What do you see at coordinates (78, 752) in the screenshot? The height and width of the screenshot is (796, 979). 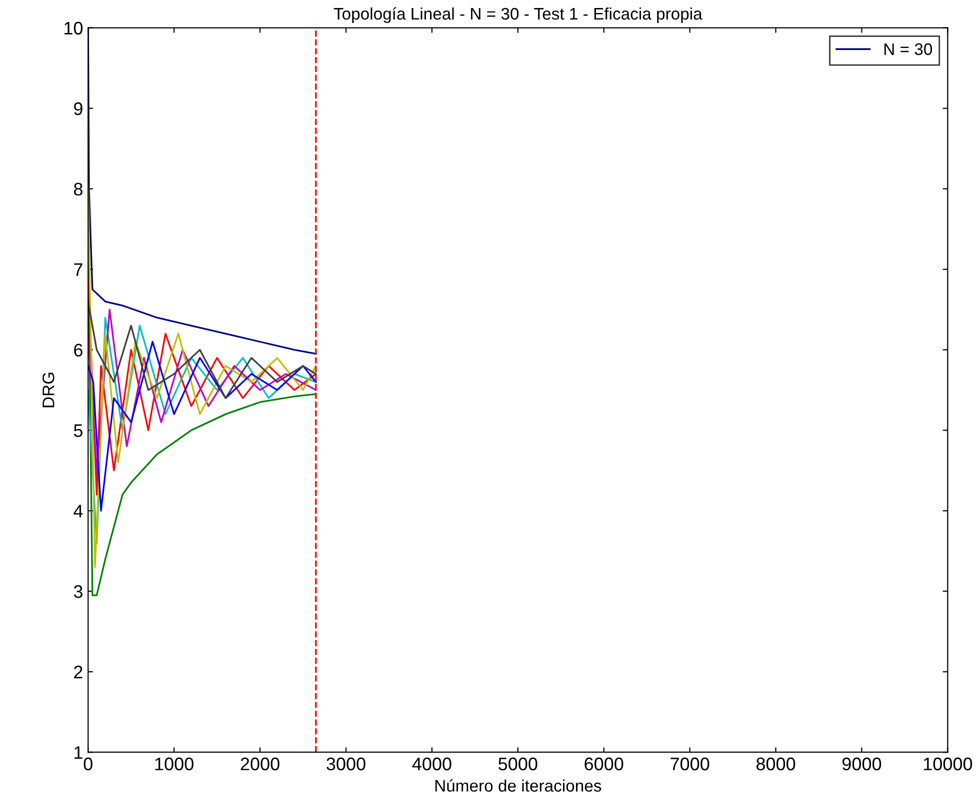 I see `y-tick-label: 1` at bounding box center [78, 752].